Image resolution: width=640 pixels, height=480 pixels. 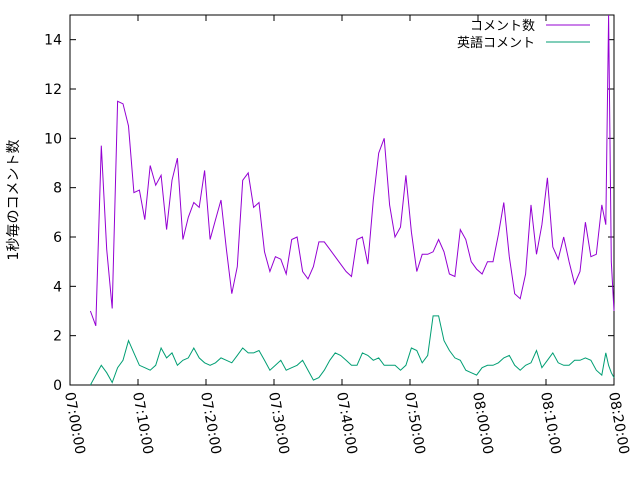 What do you see at coordinates (57, 386) in the screenshot?
I see `y-tick-label: 0` at bounding box center [57, 386].